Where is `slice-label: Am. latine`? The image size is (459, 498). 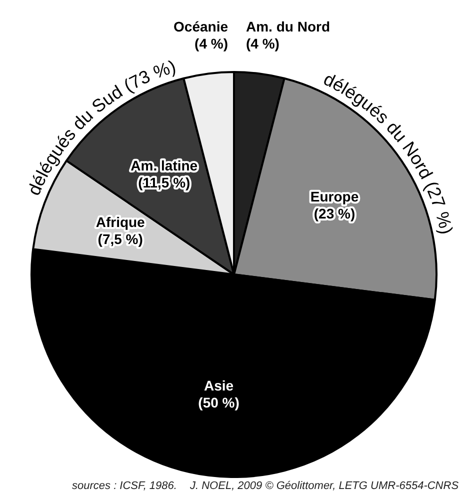 slice-label: Am. latine is located at coordinates (164, 165).